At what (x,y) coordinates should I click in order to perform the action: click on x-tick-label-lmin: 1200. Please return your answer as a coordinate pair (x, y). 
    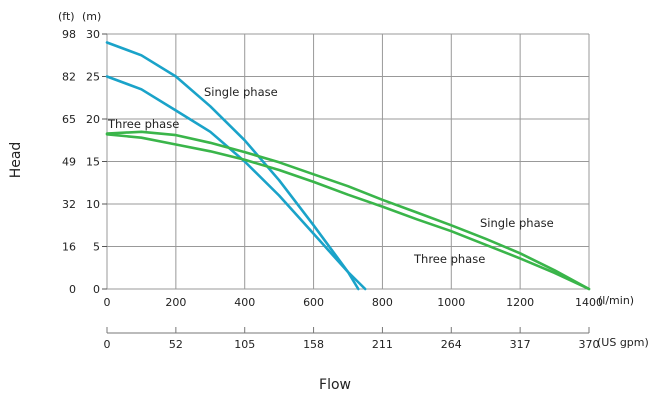
    Looking at the image, I should click on (520, 302).